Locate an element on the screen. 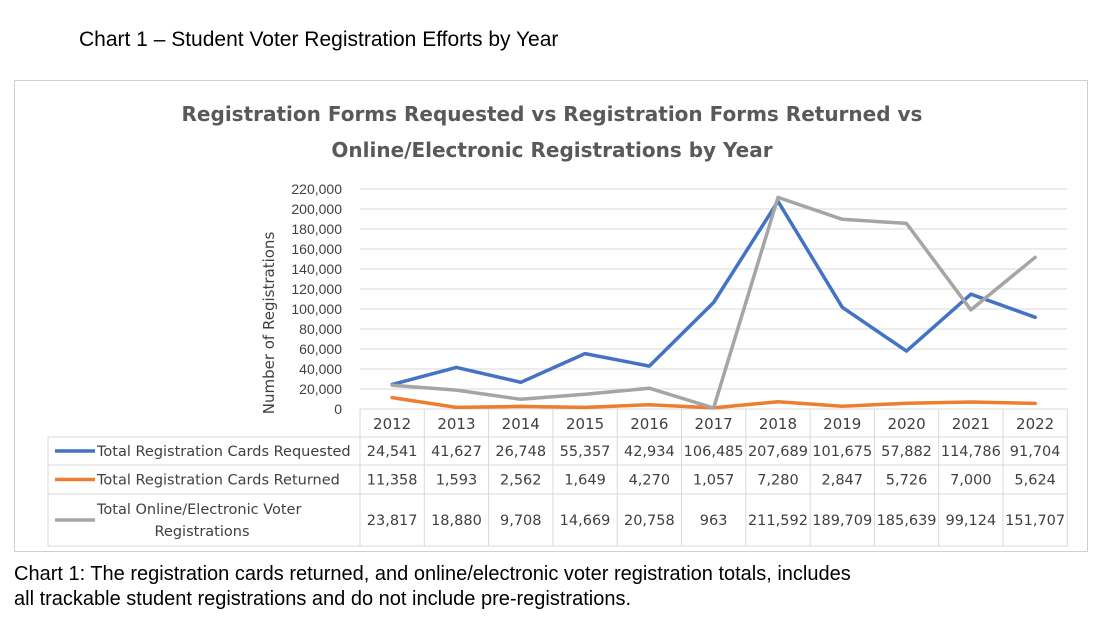 The height and width of the screenshot is (622, 1104). x-category-label: 2019 is located at coordinates (842, 424).